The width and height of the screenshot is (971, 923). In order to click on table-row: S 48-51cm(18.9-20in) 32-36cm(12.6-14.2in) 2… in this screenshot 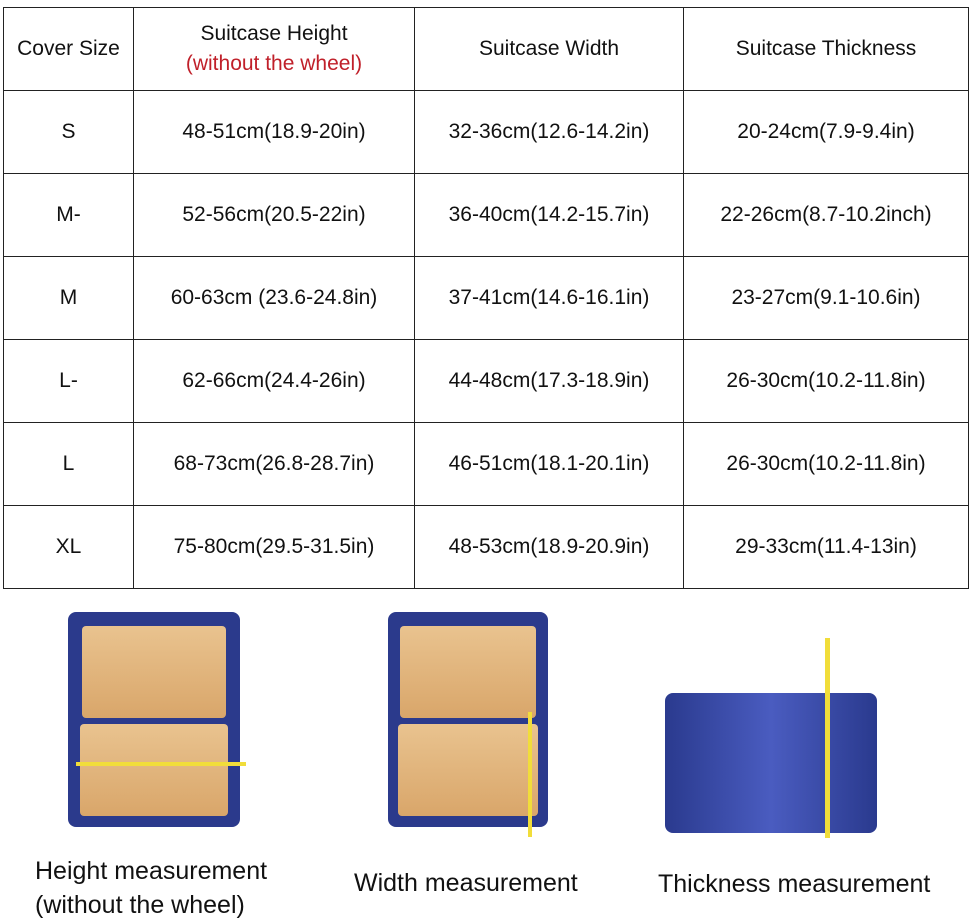, I will do `click(486, 132)`.